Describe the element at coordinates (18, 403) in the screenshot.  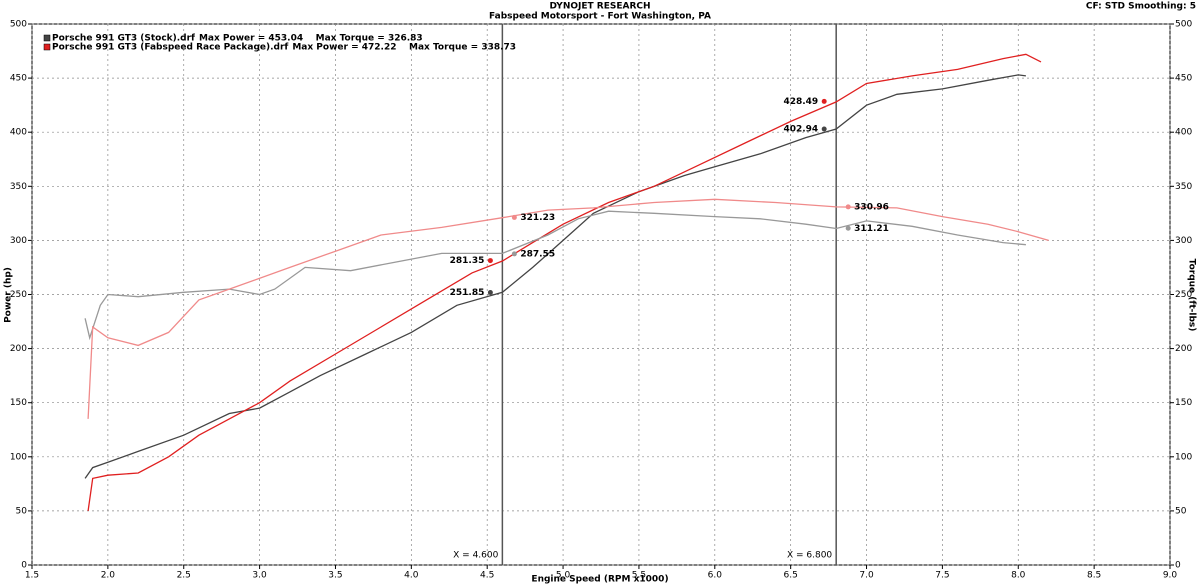
I see `y-tick-label: 150` at that location.